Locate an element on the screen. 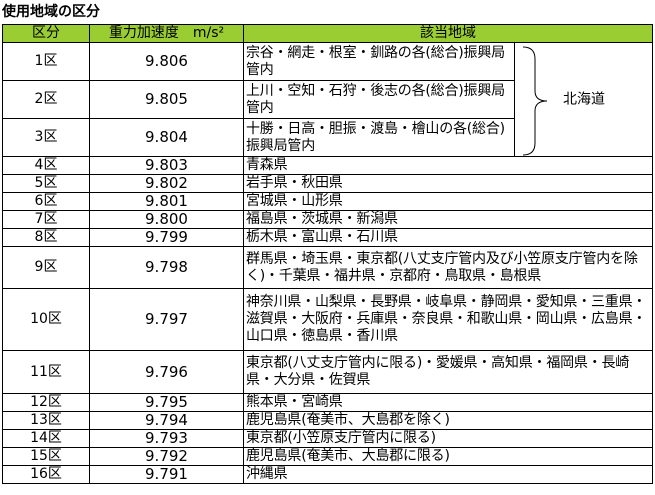  hokkaido-group-cell: 北海道 is located at coordinates (583, 99).